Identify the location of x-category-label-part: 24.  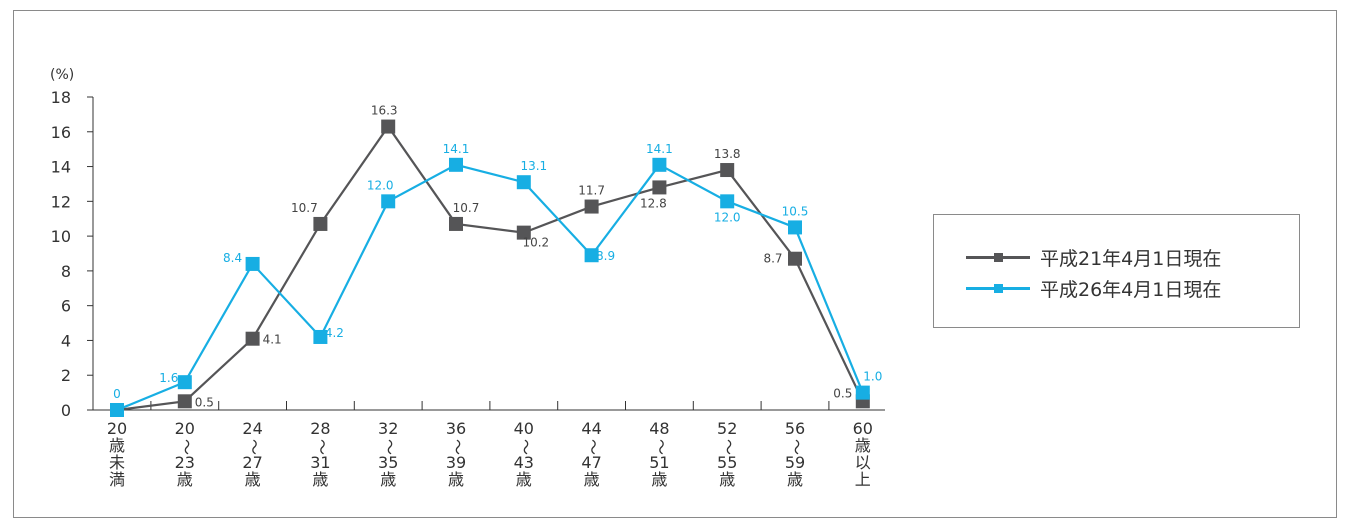
(252, 428).